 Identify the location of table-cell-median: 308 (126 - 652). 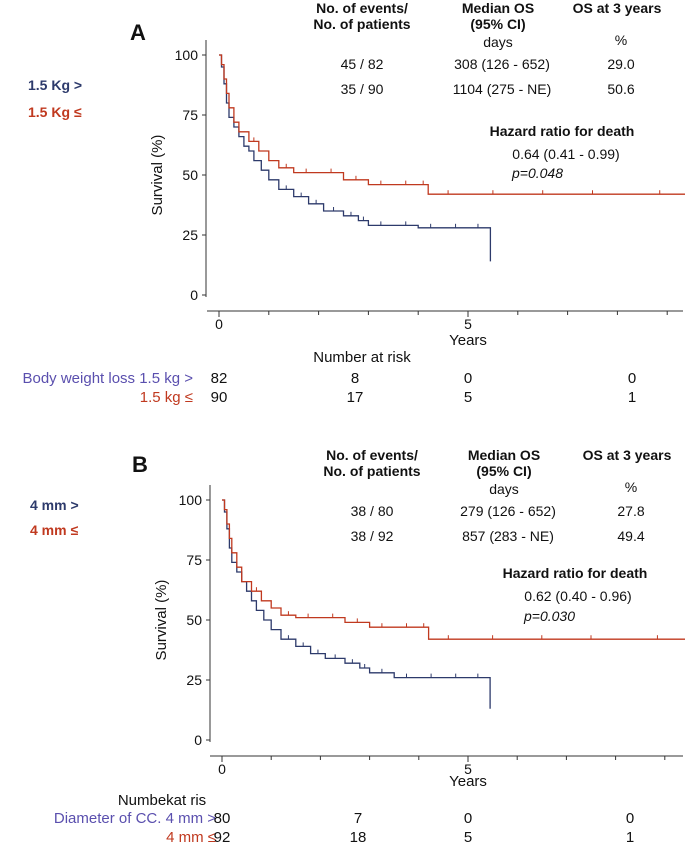
(502, 64).